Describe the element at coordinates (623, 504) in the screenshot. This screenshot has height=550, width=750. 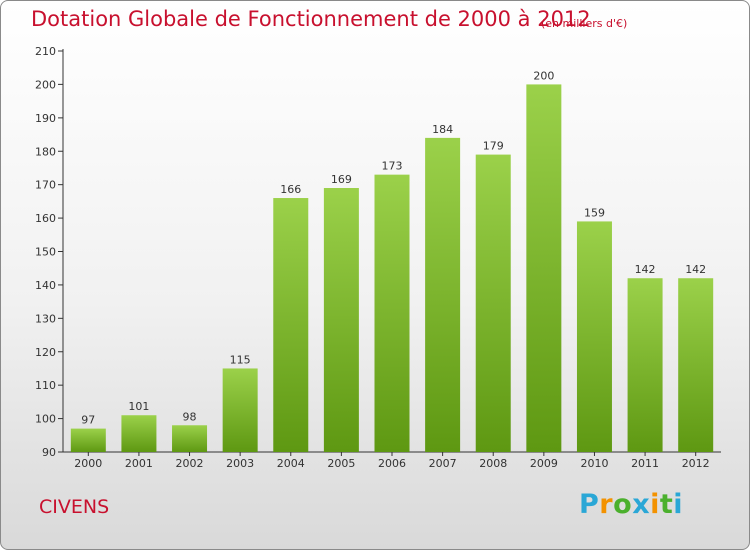
I see `logo-letter: o` at that location.